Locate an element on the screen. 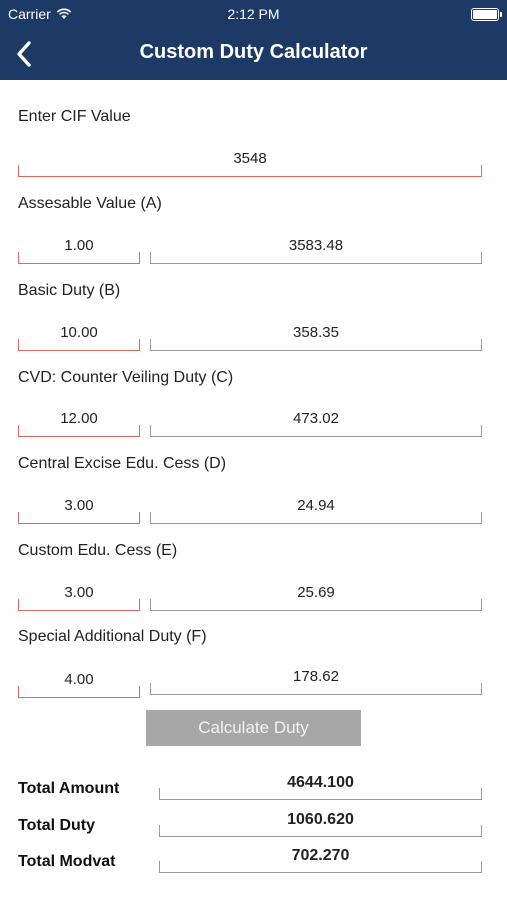  total-modvat-field: 702.270 is located at coordinates (320, 860).